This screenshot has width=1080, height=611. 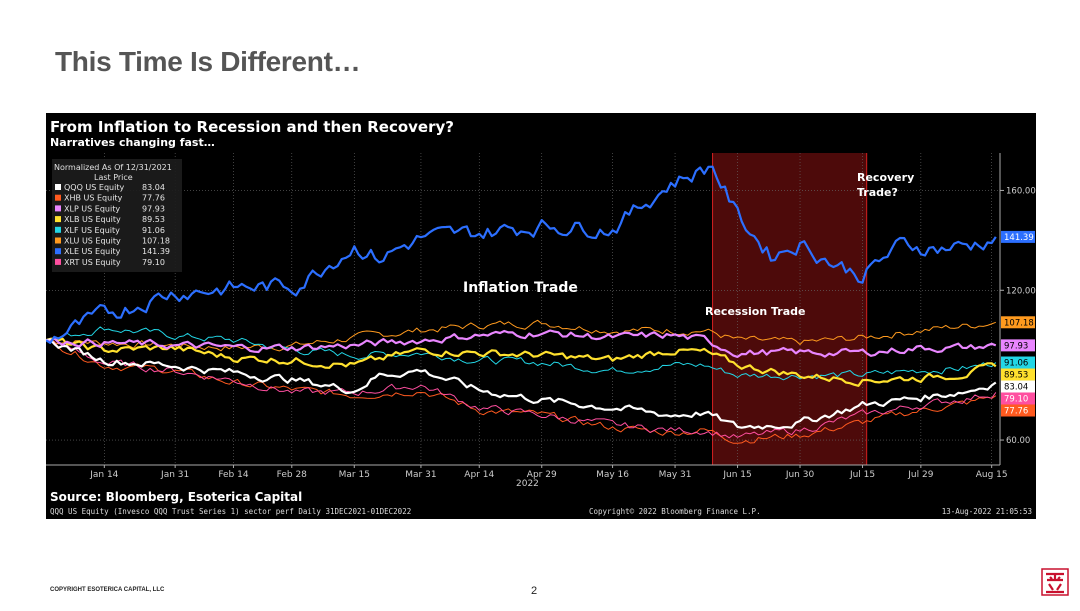 I want to click on legend-header-last-price: Last Price, so click(x=113, y=177).